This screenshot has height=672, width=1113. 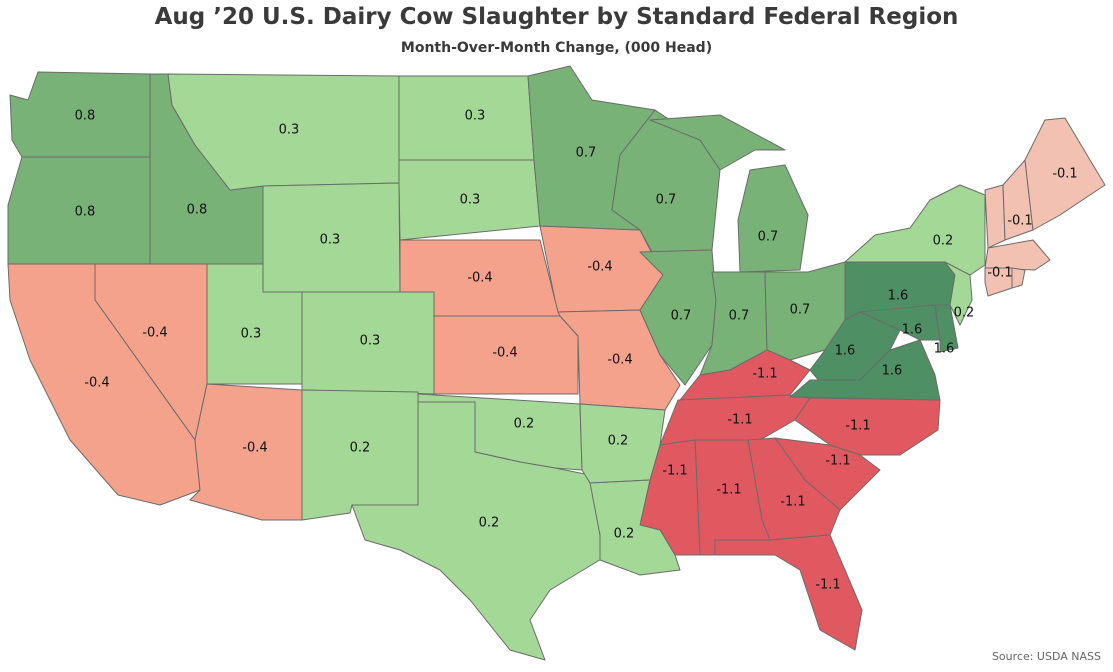 What do you see at coordinates (360, 448) in the screenshot?
I see `label-nm: 0.2` at bounding box center [360, 448].